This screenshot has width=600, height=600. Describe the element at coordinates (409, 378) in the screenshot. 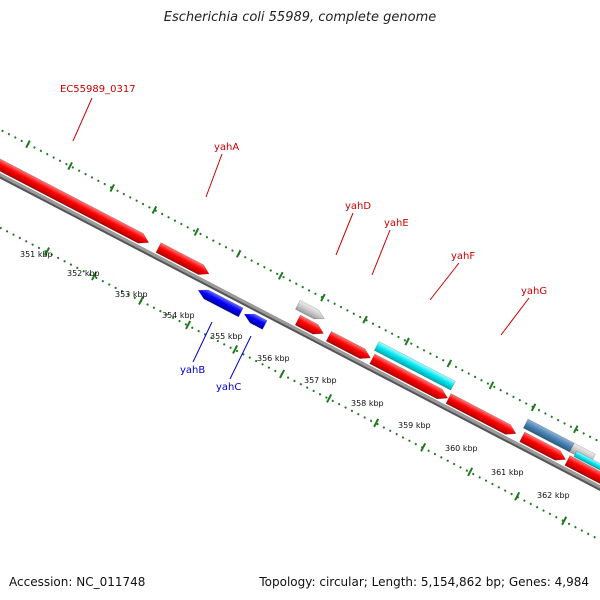

I see `gene-yahF` at that location.